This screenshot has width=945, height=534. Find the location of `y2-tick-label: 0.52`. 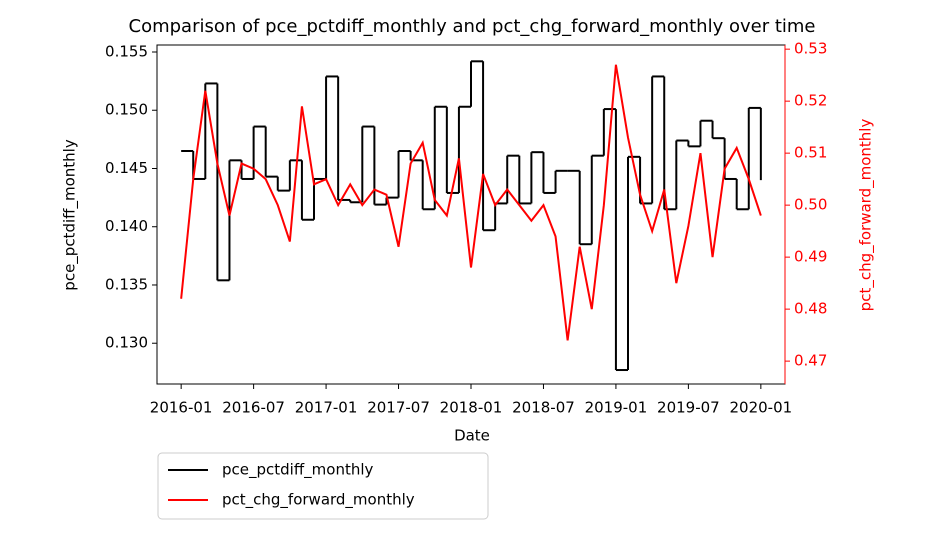

y2-tick-label: 0.52 is located at coordinates (810, 101).